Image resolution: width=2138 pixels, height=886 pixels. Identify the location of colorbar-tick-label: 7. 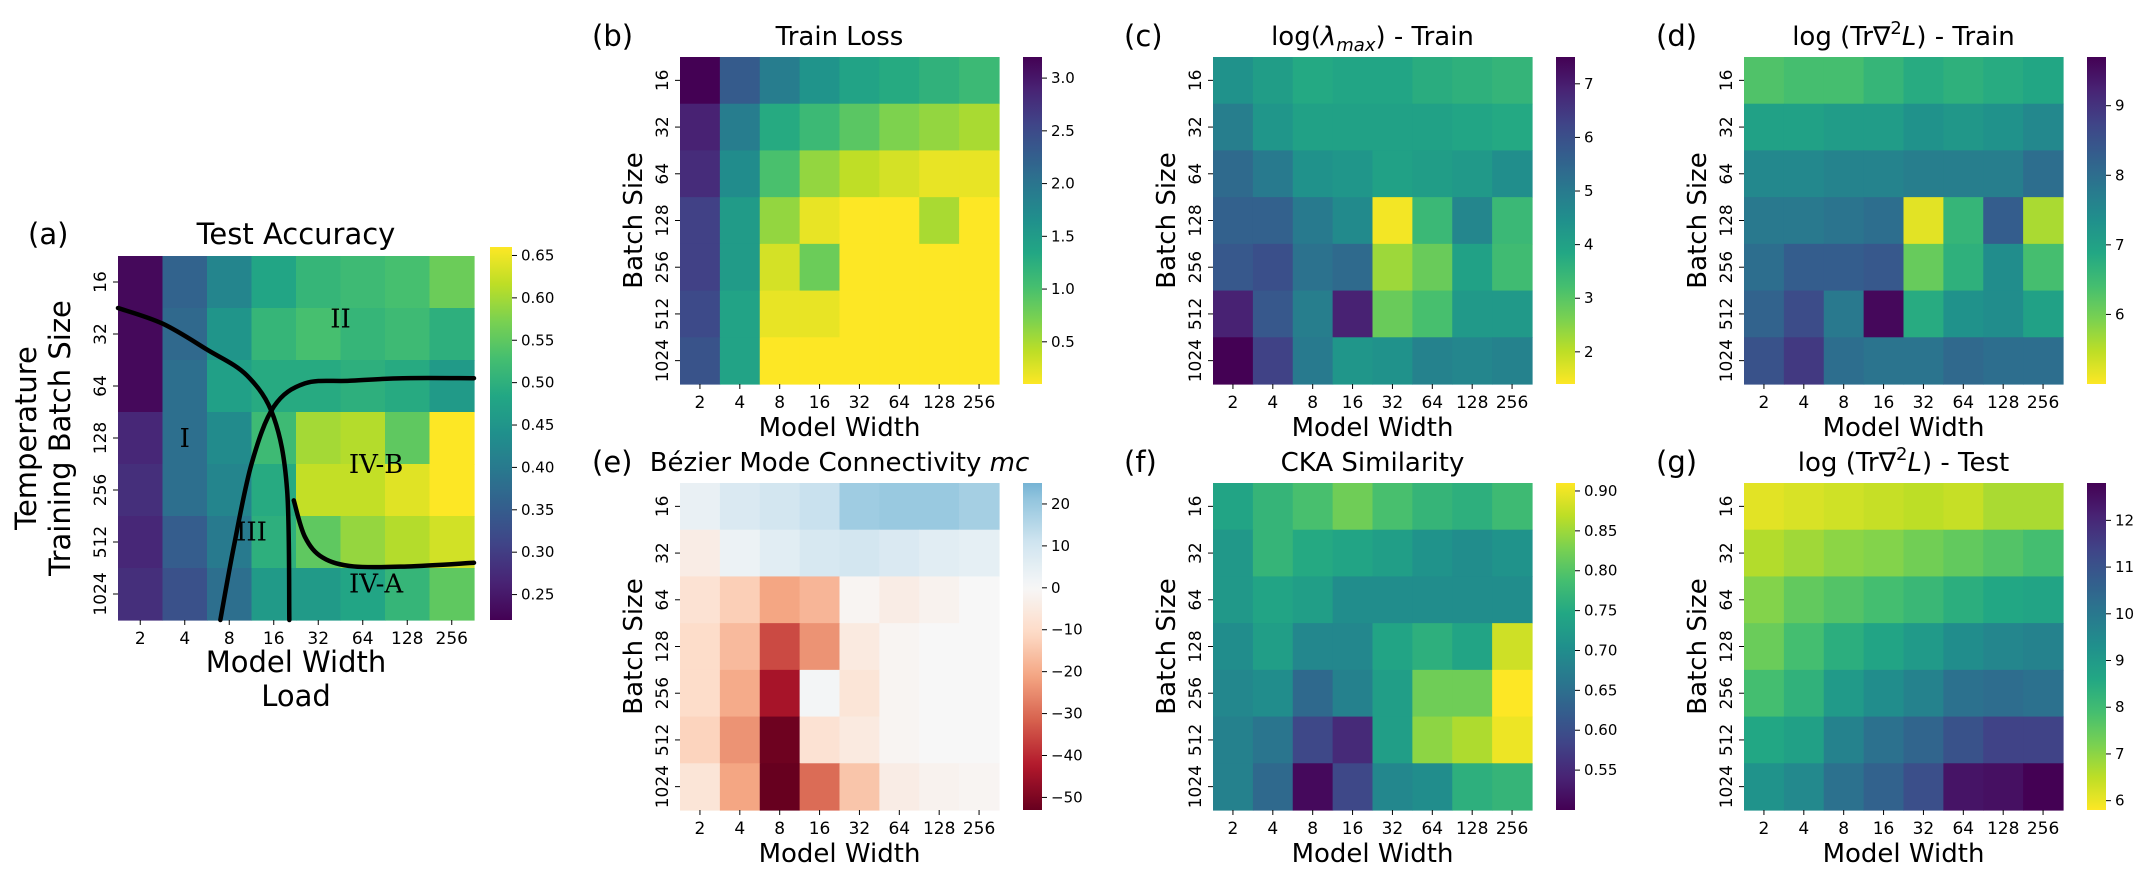
(2120, 754).